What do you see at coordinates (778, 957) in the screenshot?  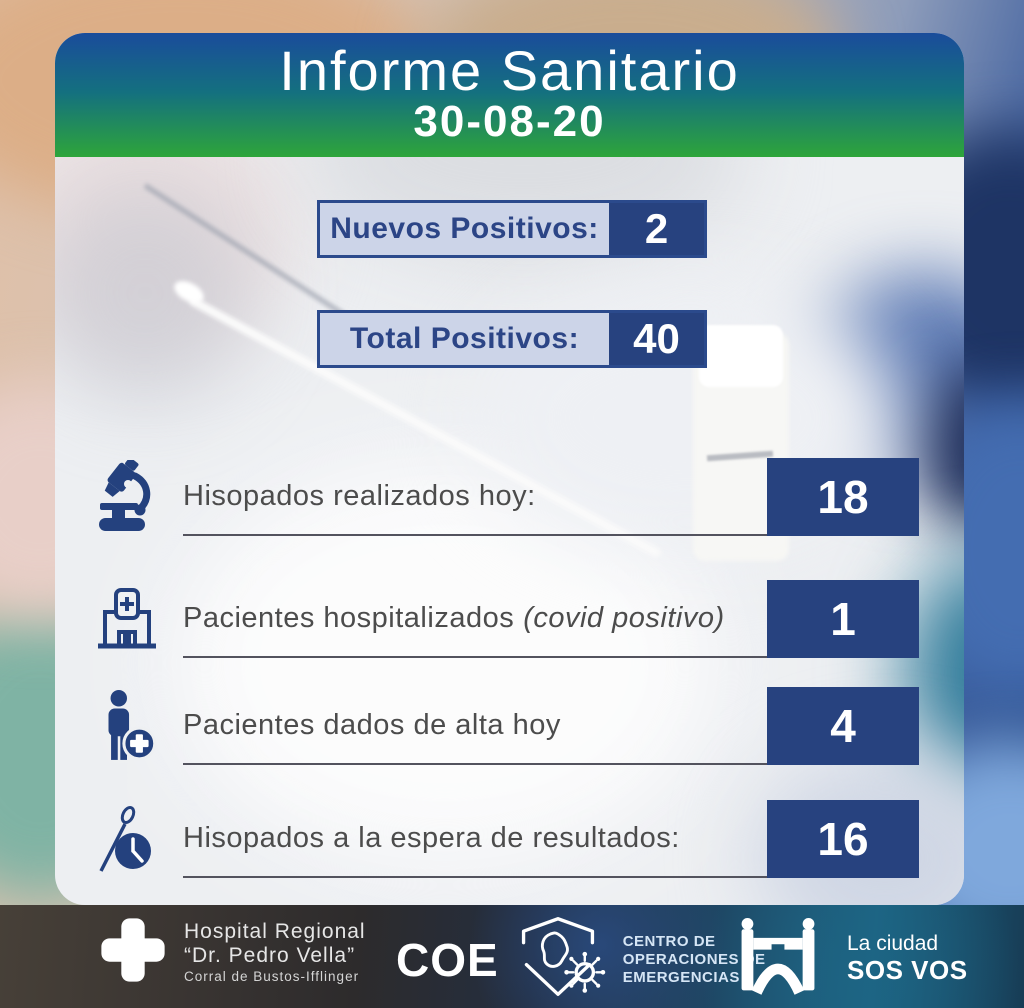 I see `arch-monument-icon` at bounding box center [778, 957].